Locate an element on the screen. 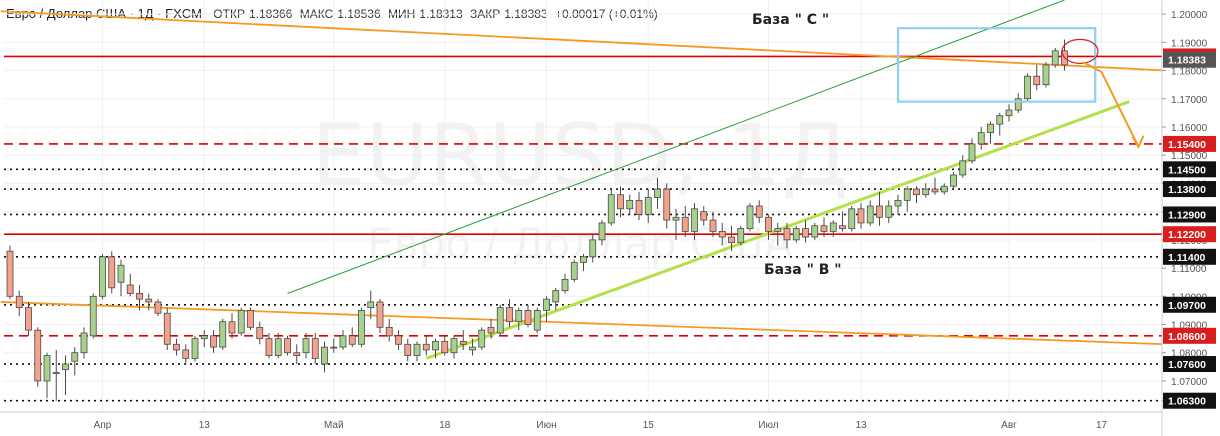 The image size is (1220, 436). price-tag-text: 1.09700 is located at coordinates (1187, 306).